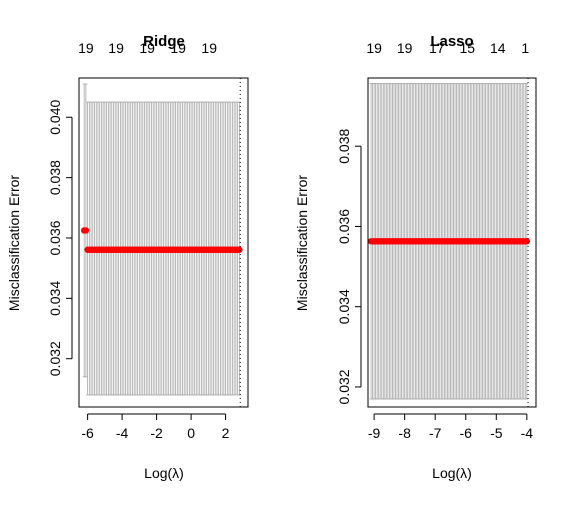 The height and width of the screenshot is (505, 578). I want to click on ridge-y-axis-label: Misclassification Error, so click(14, 243).